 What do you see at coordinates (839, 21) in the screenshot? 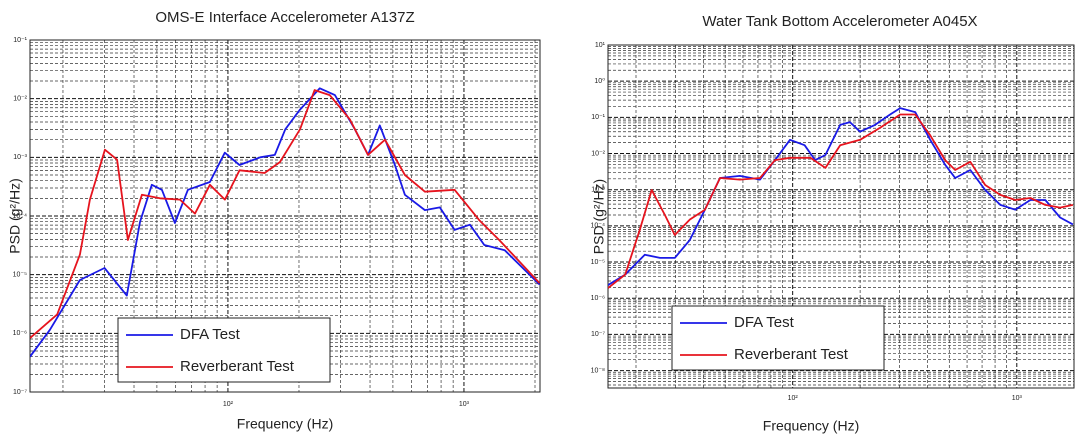
I see `chart-title: Water Tank Bottom Accelerometer A045X` at bounding box center [839, 21].